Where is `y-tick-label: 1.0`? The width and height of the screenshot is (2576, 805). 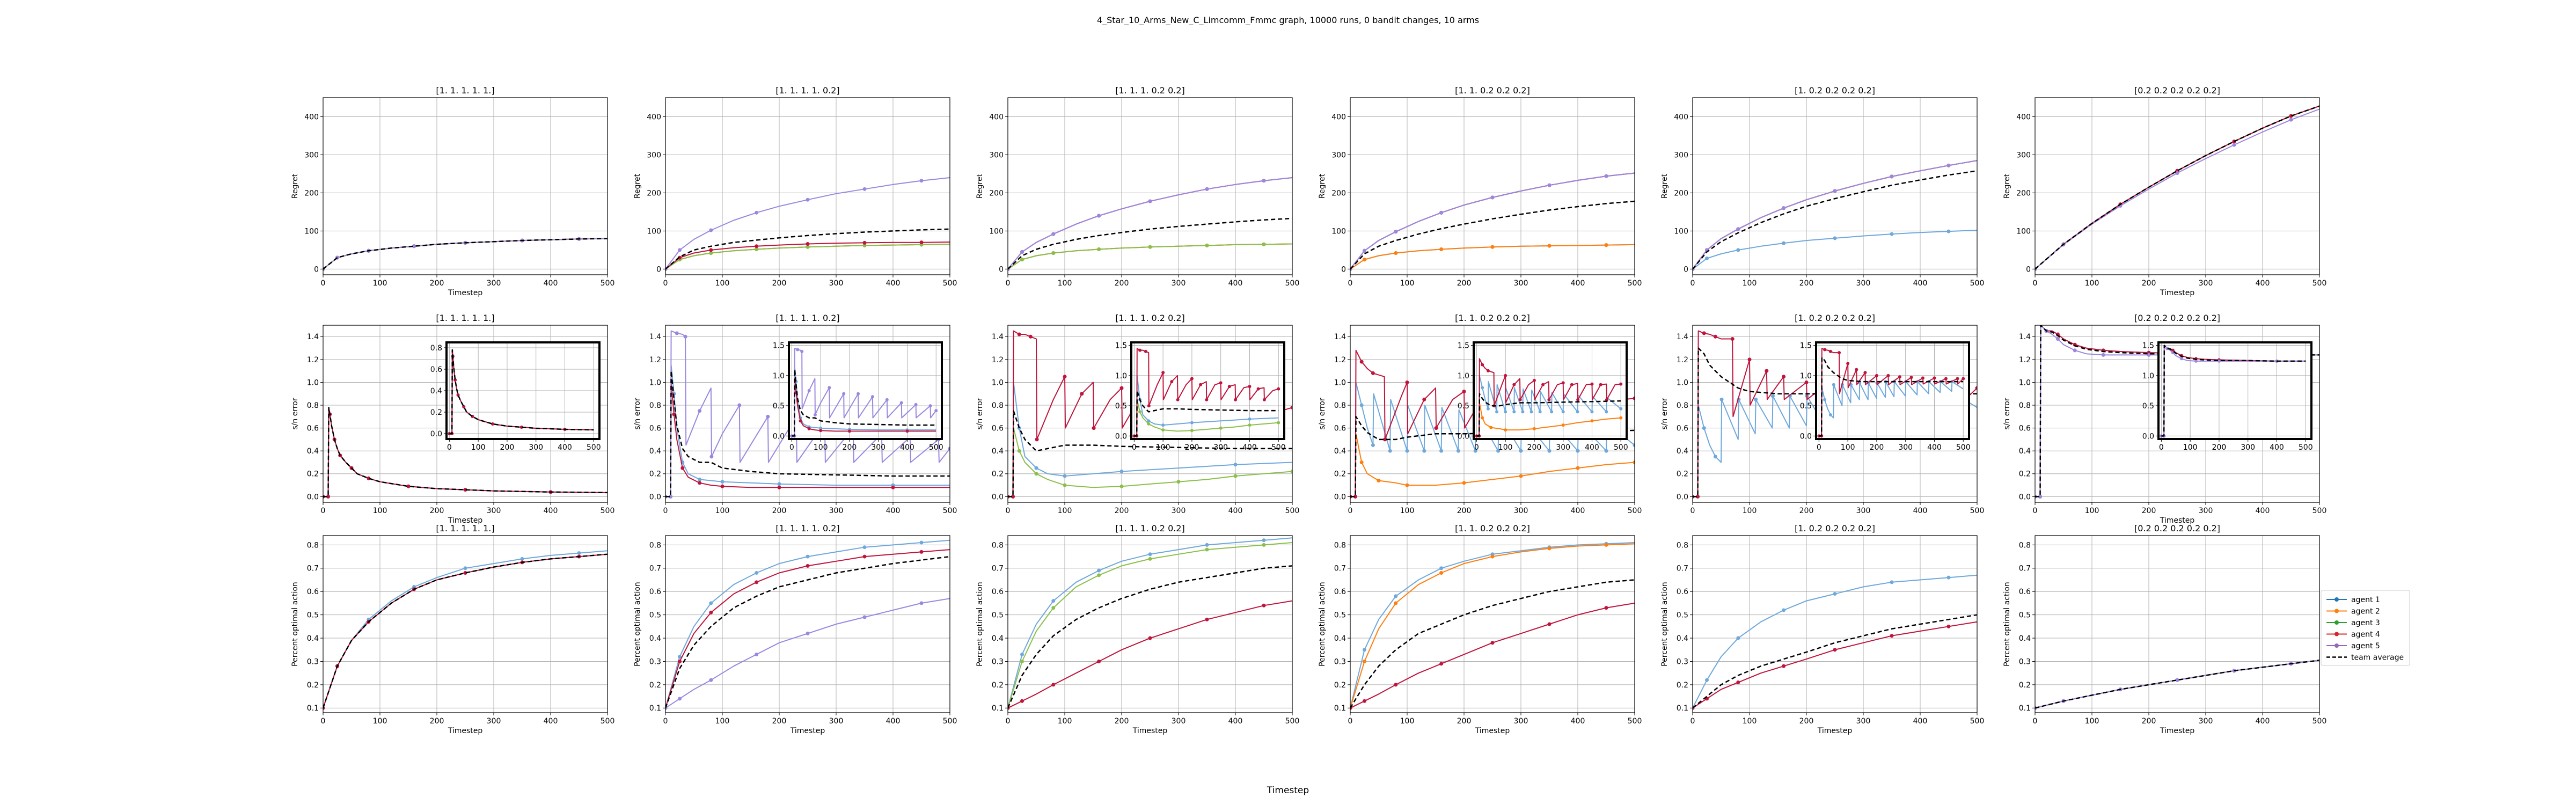
y-tick-label: 1.0 is located at coordinates (2148, 376).